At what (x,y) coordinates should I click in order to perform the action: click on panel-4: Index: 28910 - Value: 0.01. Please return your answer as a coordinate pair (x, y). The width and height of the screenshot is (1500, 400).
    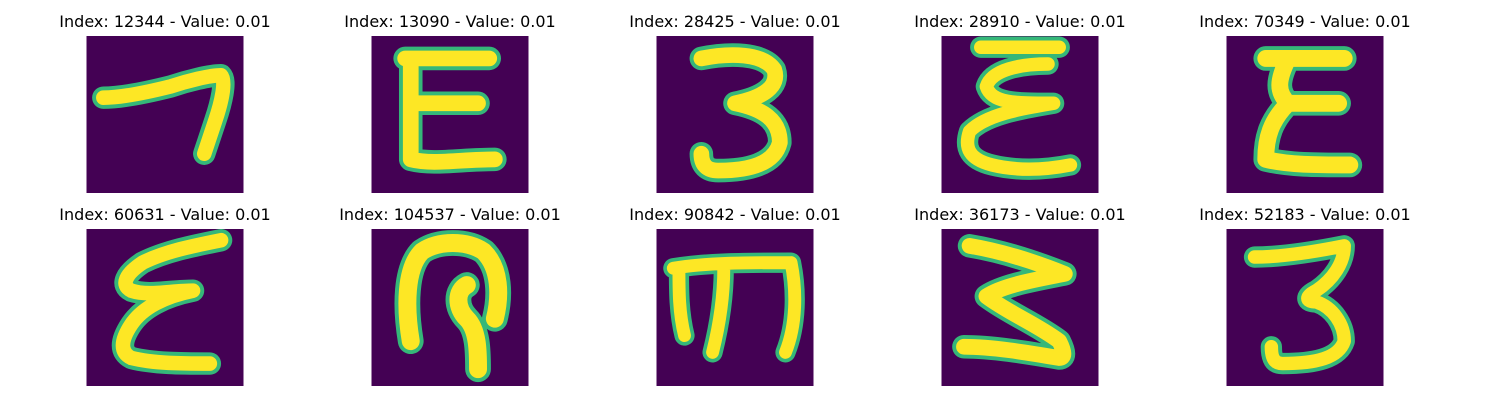
    Looking at the image, I should click on (1020, 107).